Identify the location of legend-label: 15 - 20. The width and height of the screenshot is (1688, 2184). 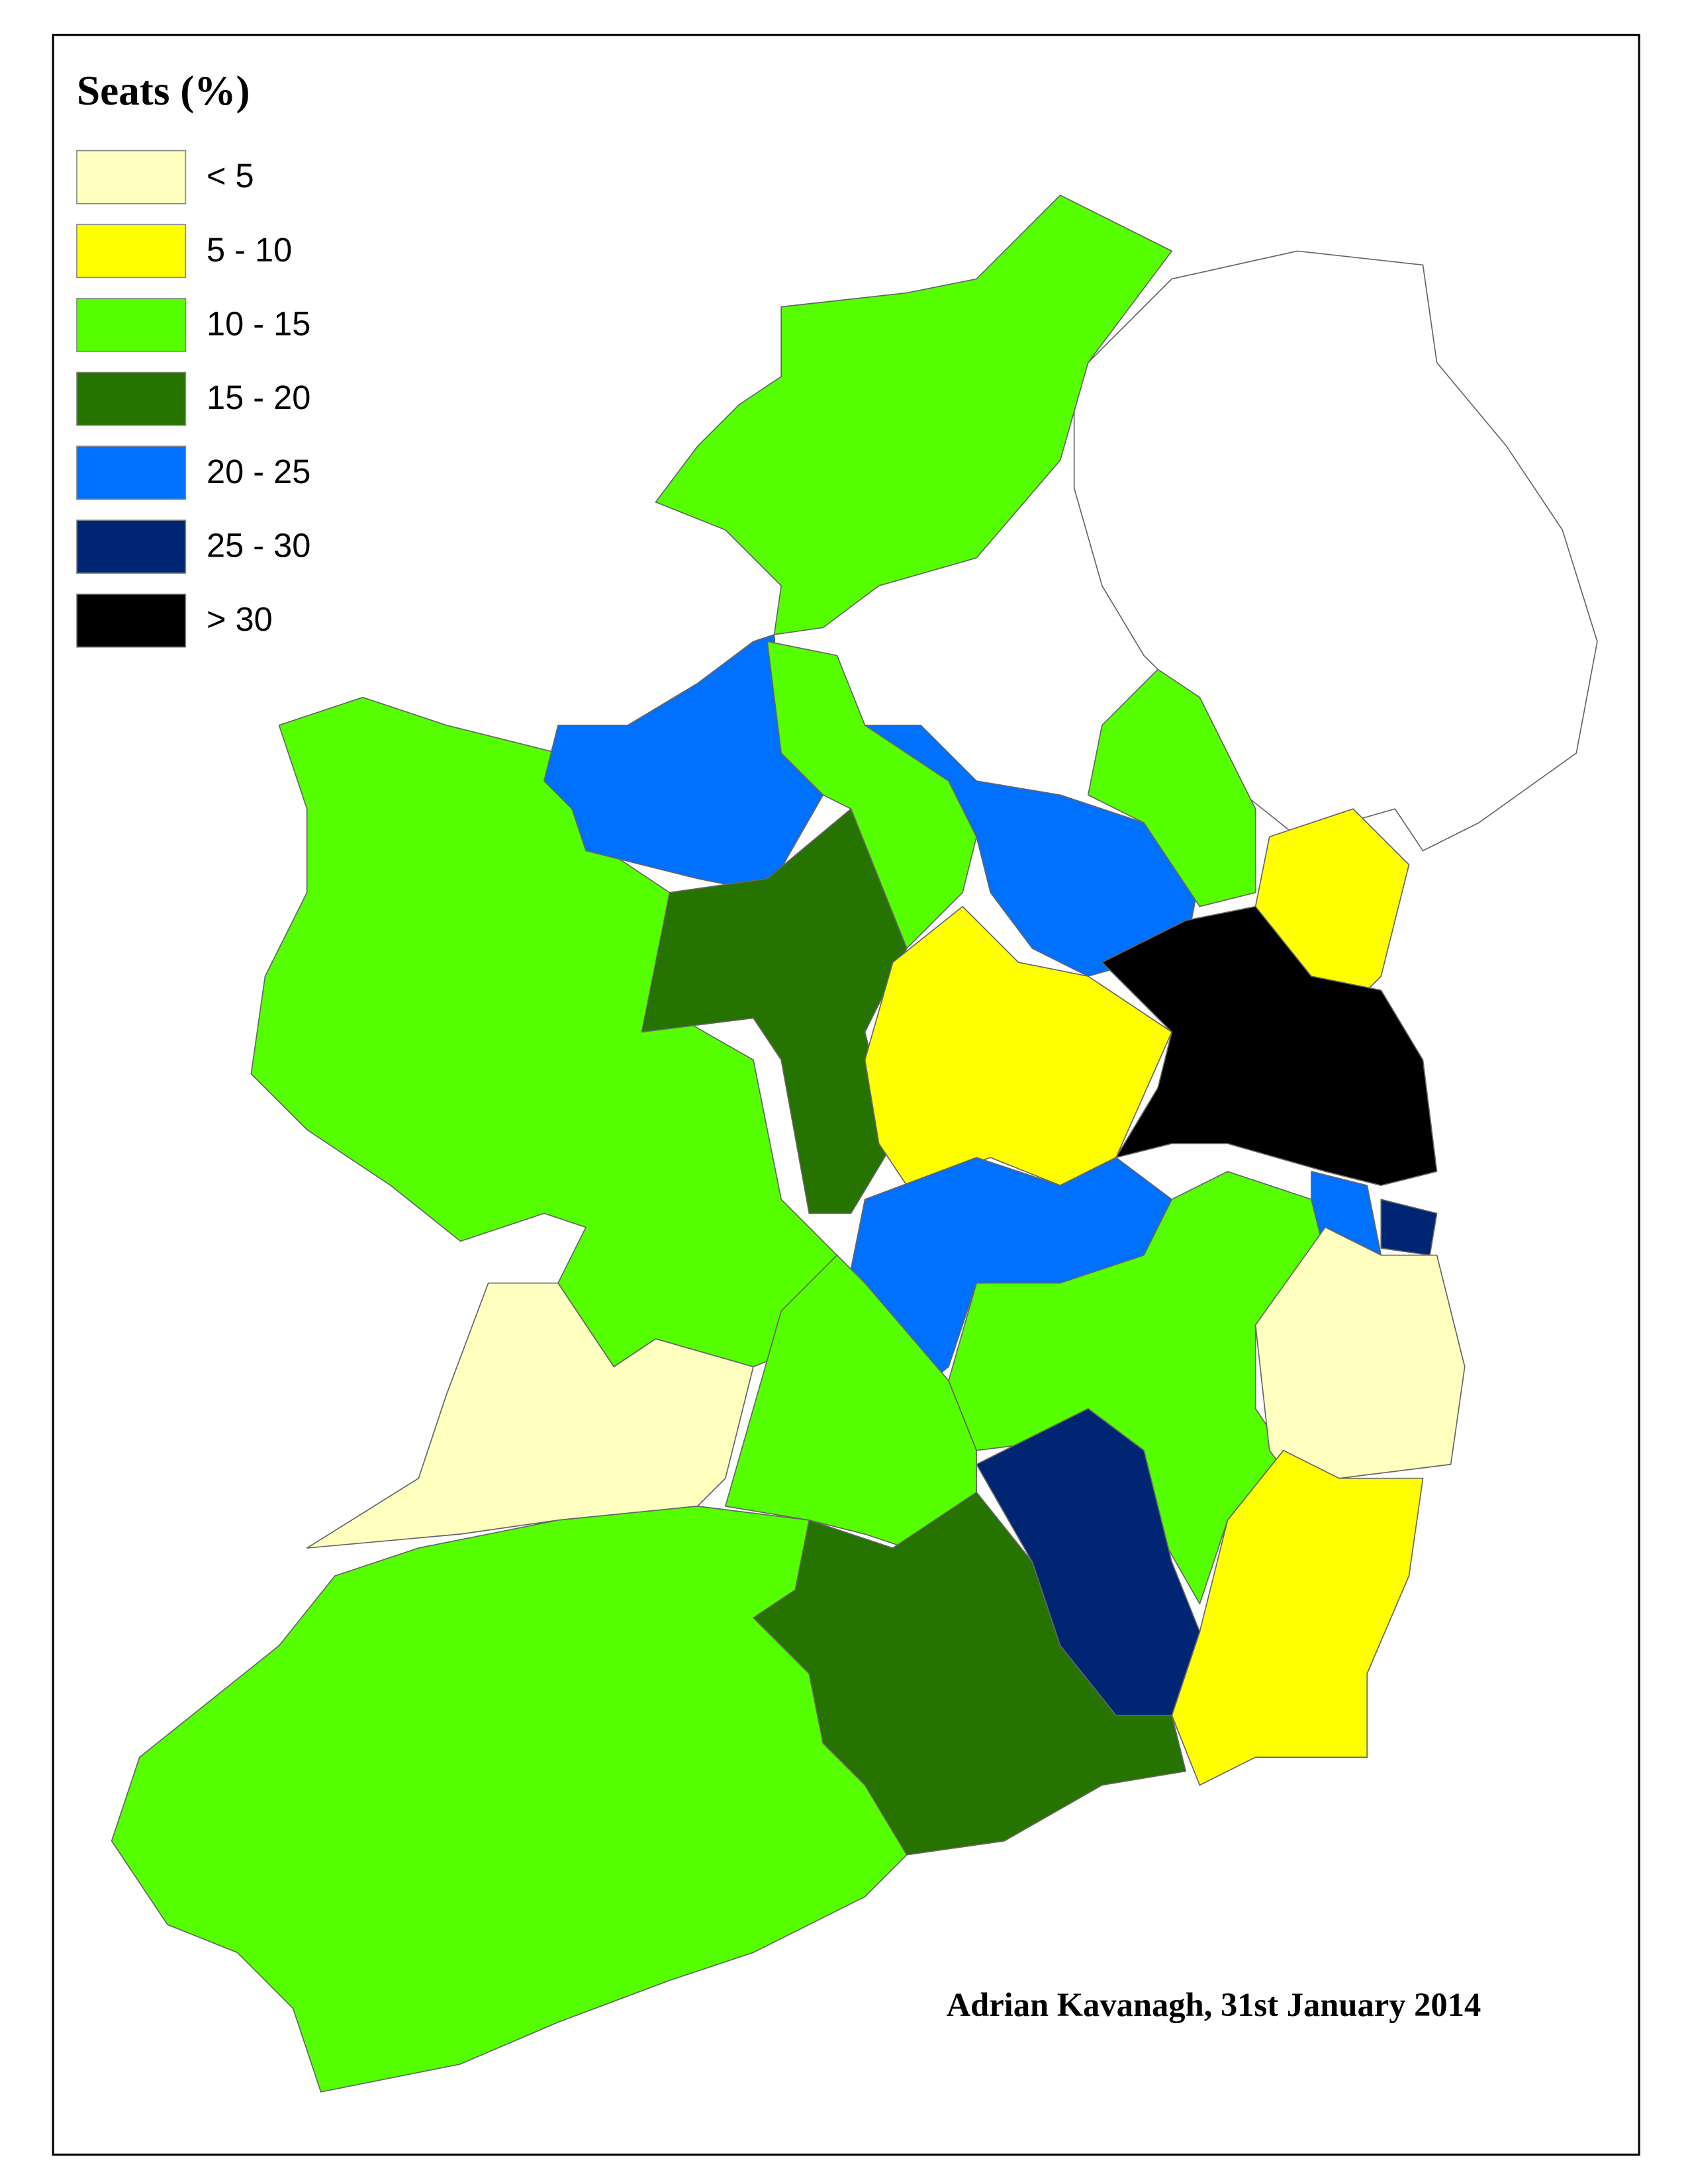
(258, 397).